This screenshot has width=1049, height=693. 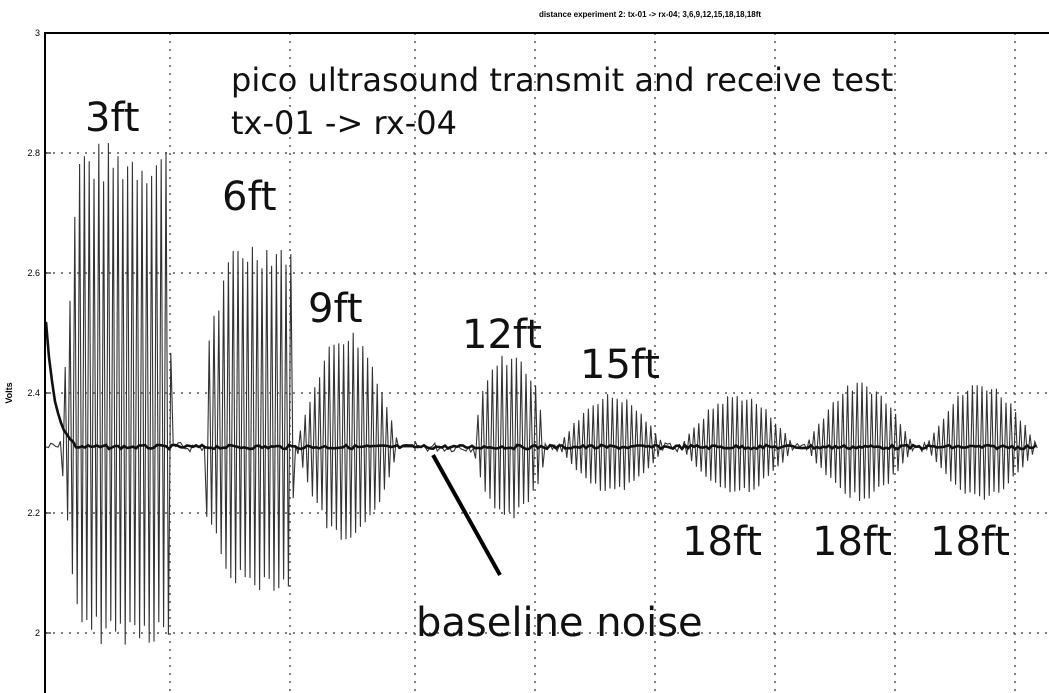 I want to click on burst-label: 12ft, so click(x=502, y=335).